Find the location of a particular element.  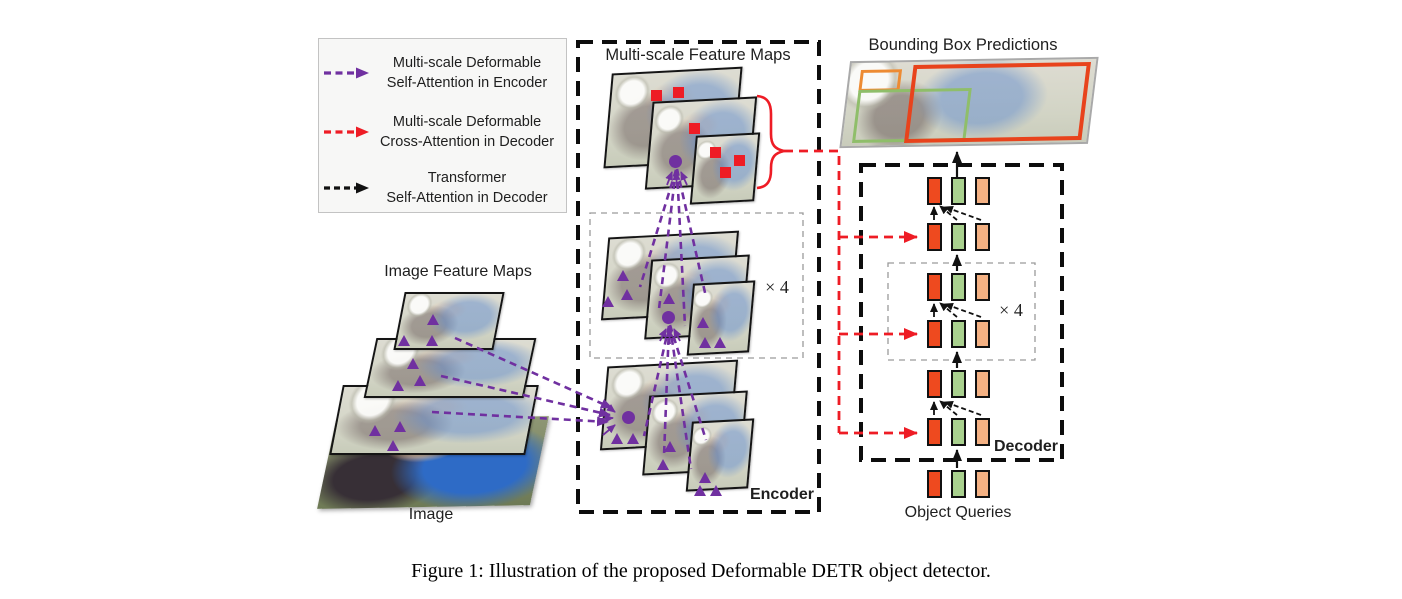

decoder-layer2-output-row is located at coordinates (958, 287).